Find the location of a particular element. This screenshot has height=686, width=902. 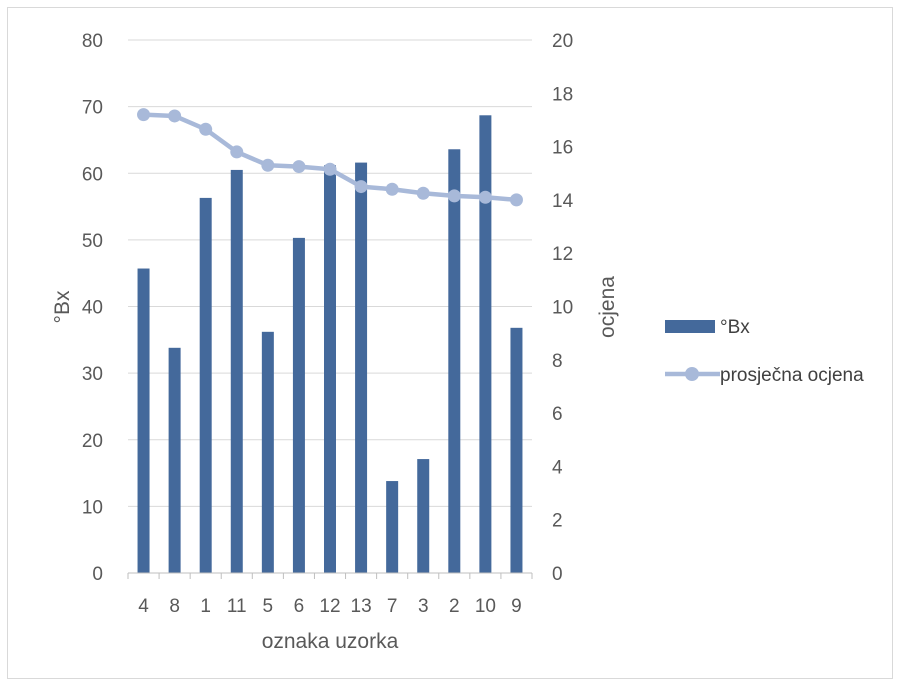

y2-tick-label: 18 is located at coordinates (562, 94).